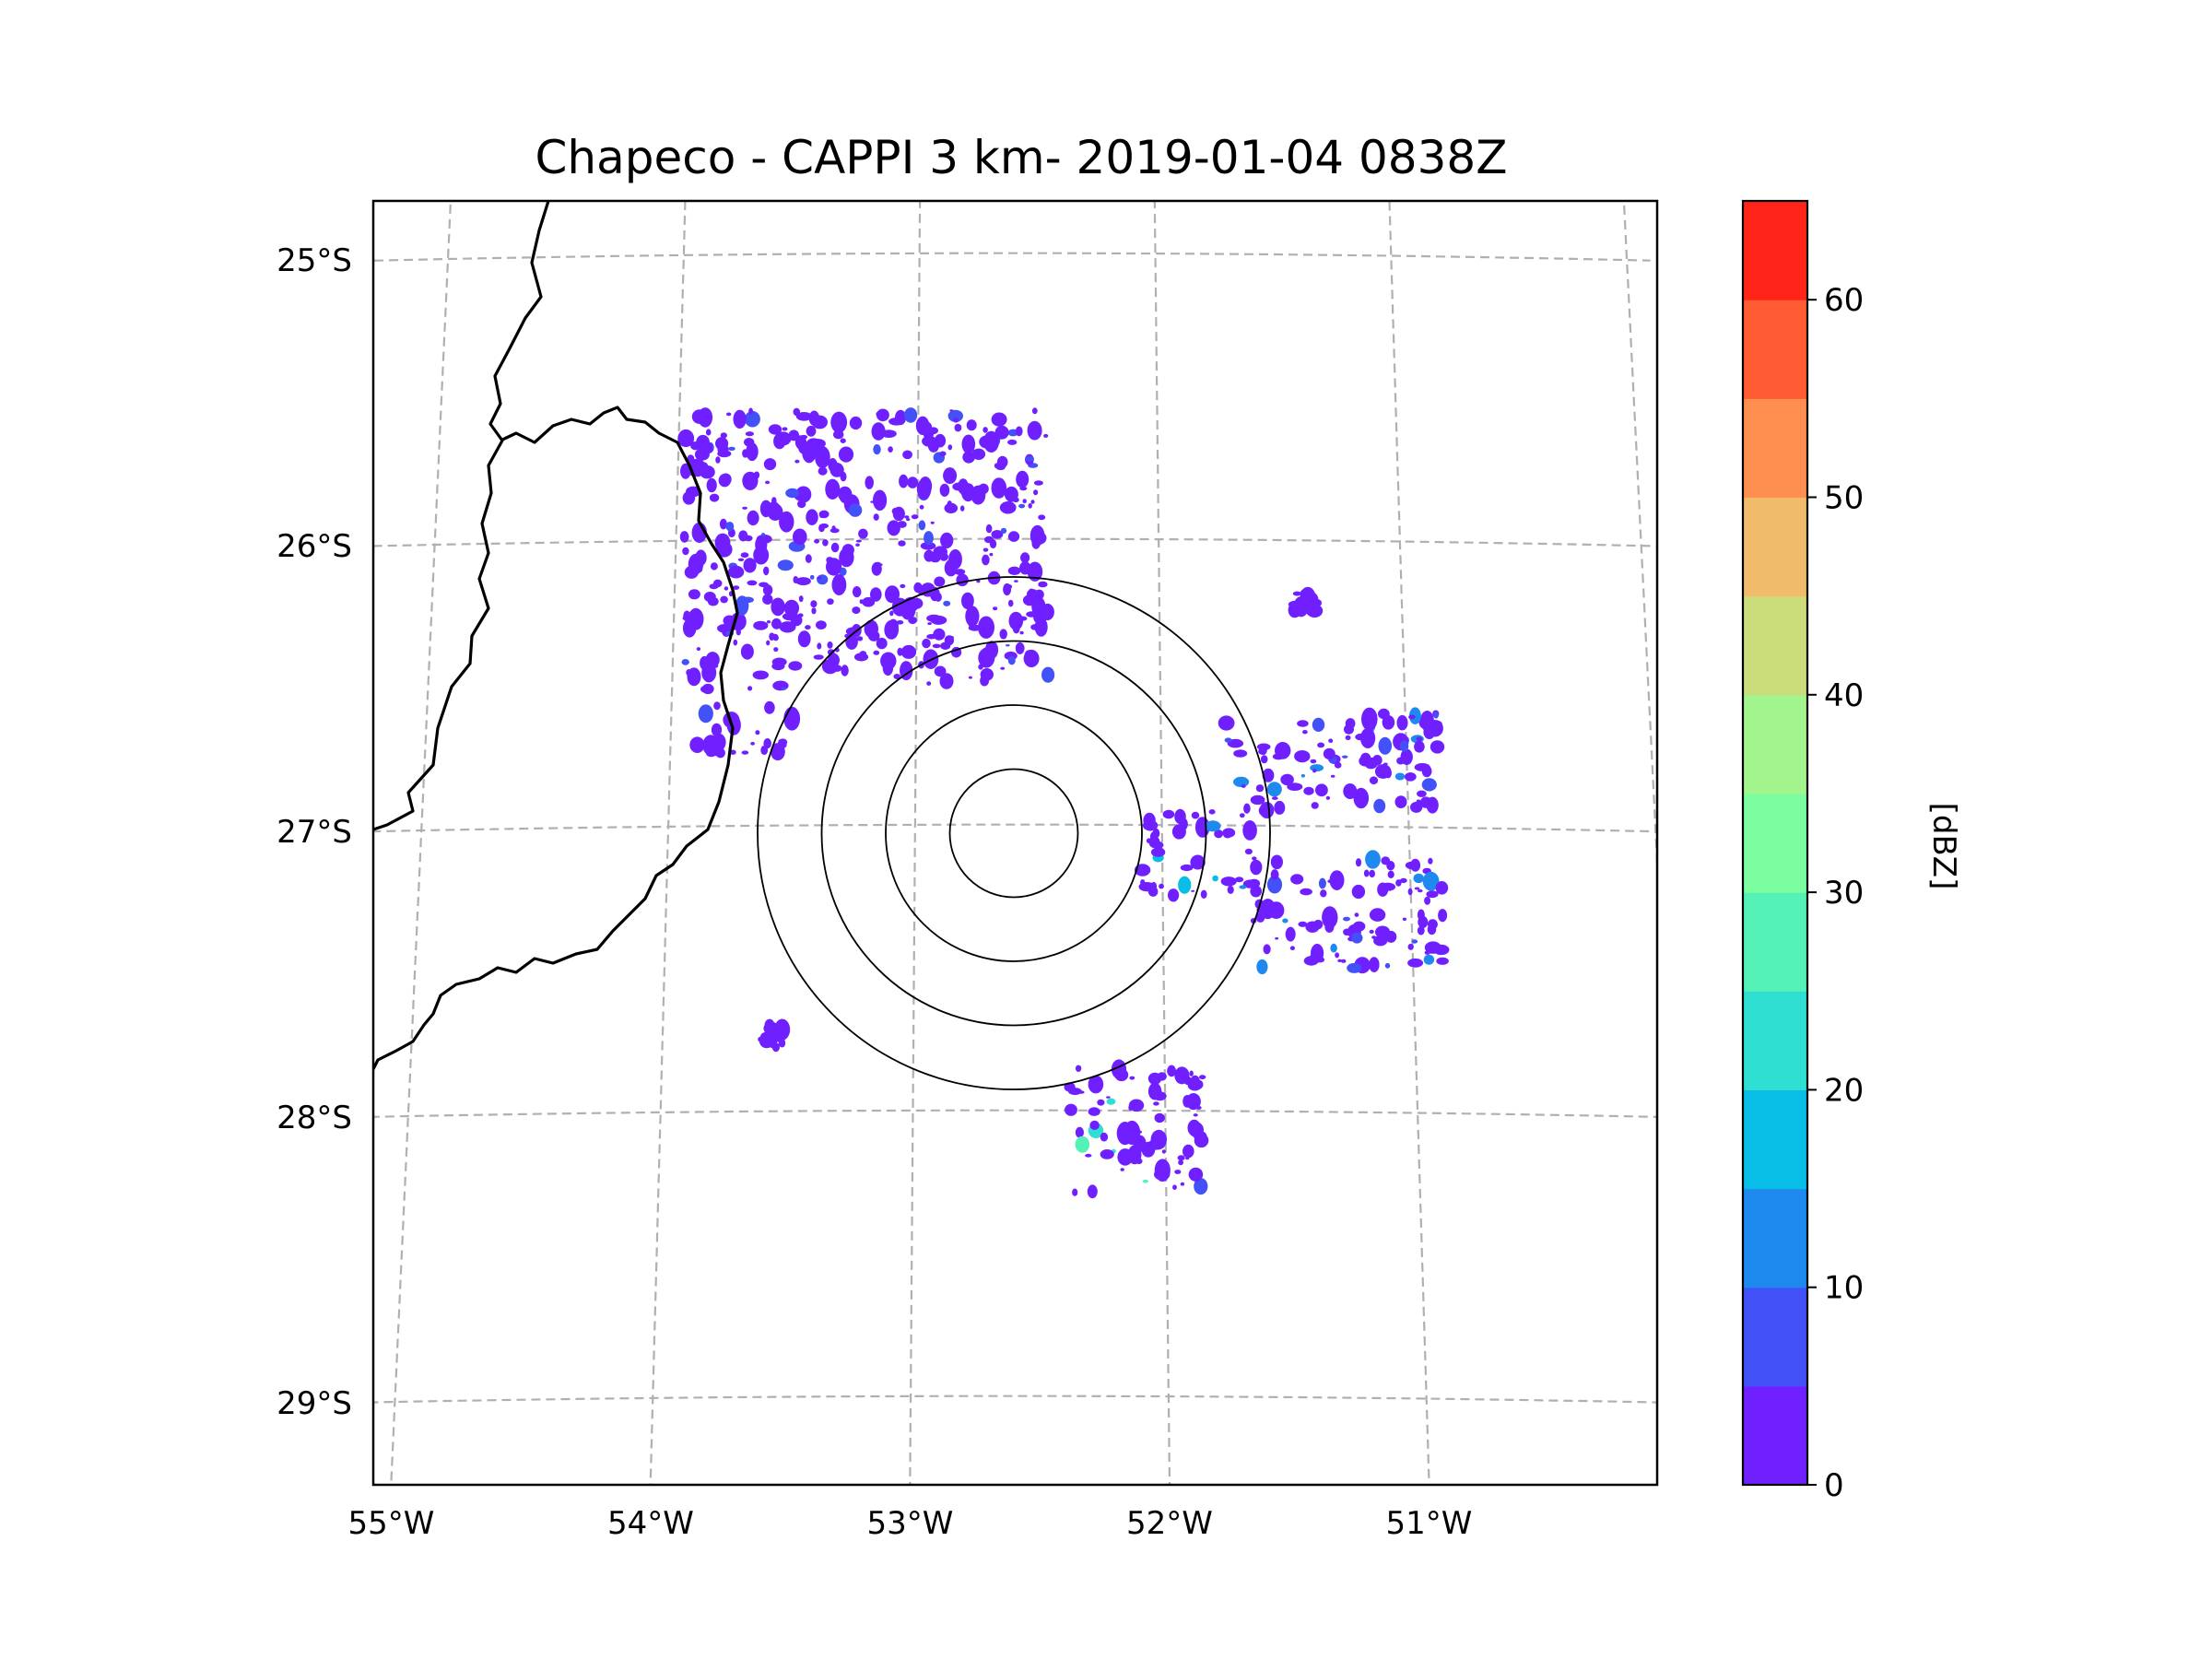 Image resolution: width=2212 pixels, height=1659 pixels. I want to click on argentina-brazil-border, so click(461, 516).